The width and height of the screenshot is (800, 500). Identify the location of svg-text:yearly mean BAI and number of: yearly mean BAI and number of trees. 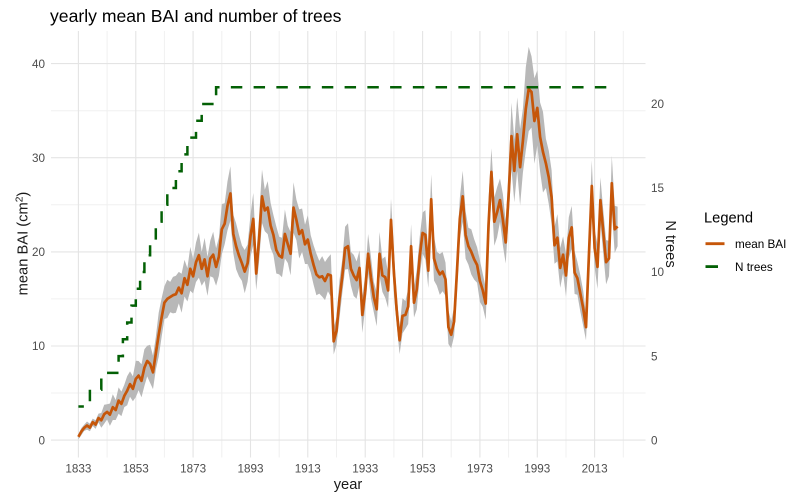
(196, 16).